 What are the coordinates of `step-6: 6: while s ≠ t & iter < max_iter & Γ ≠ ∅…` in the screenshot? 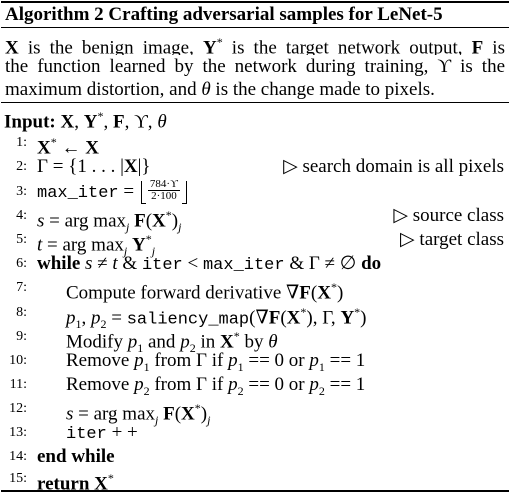 It's located at (255, 263).